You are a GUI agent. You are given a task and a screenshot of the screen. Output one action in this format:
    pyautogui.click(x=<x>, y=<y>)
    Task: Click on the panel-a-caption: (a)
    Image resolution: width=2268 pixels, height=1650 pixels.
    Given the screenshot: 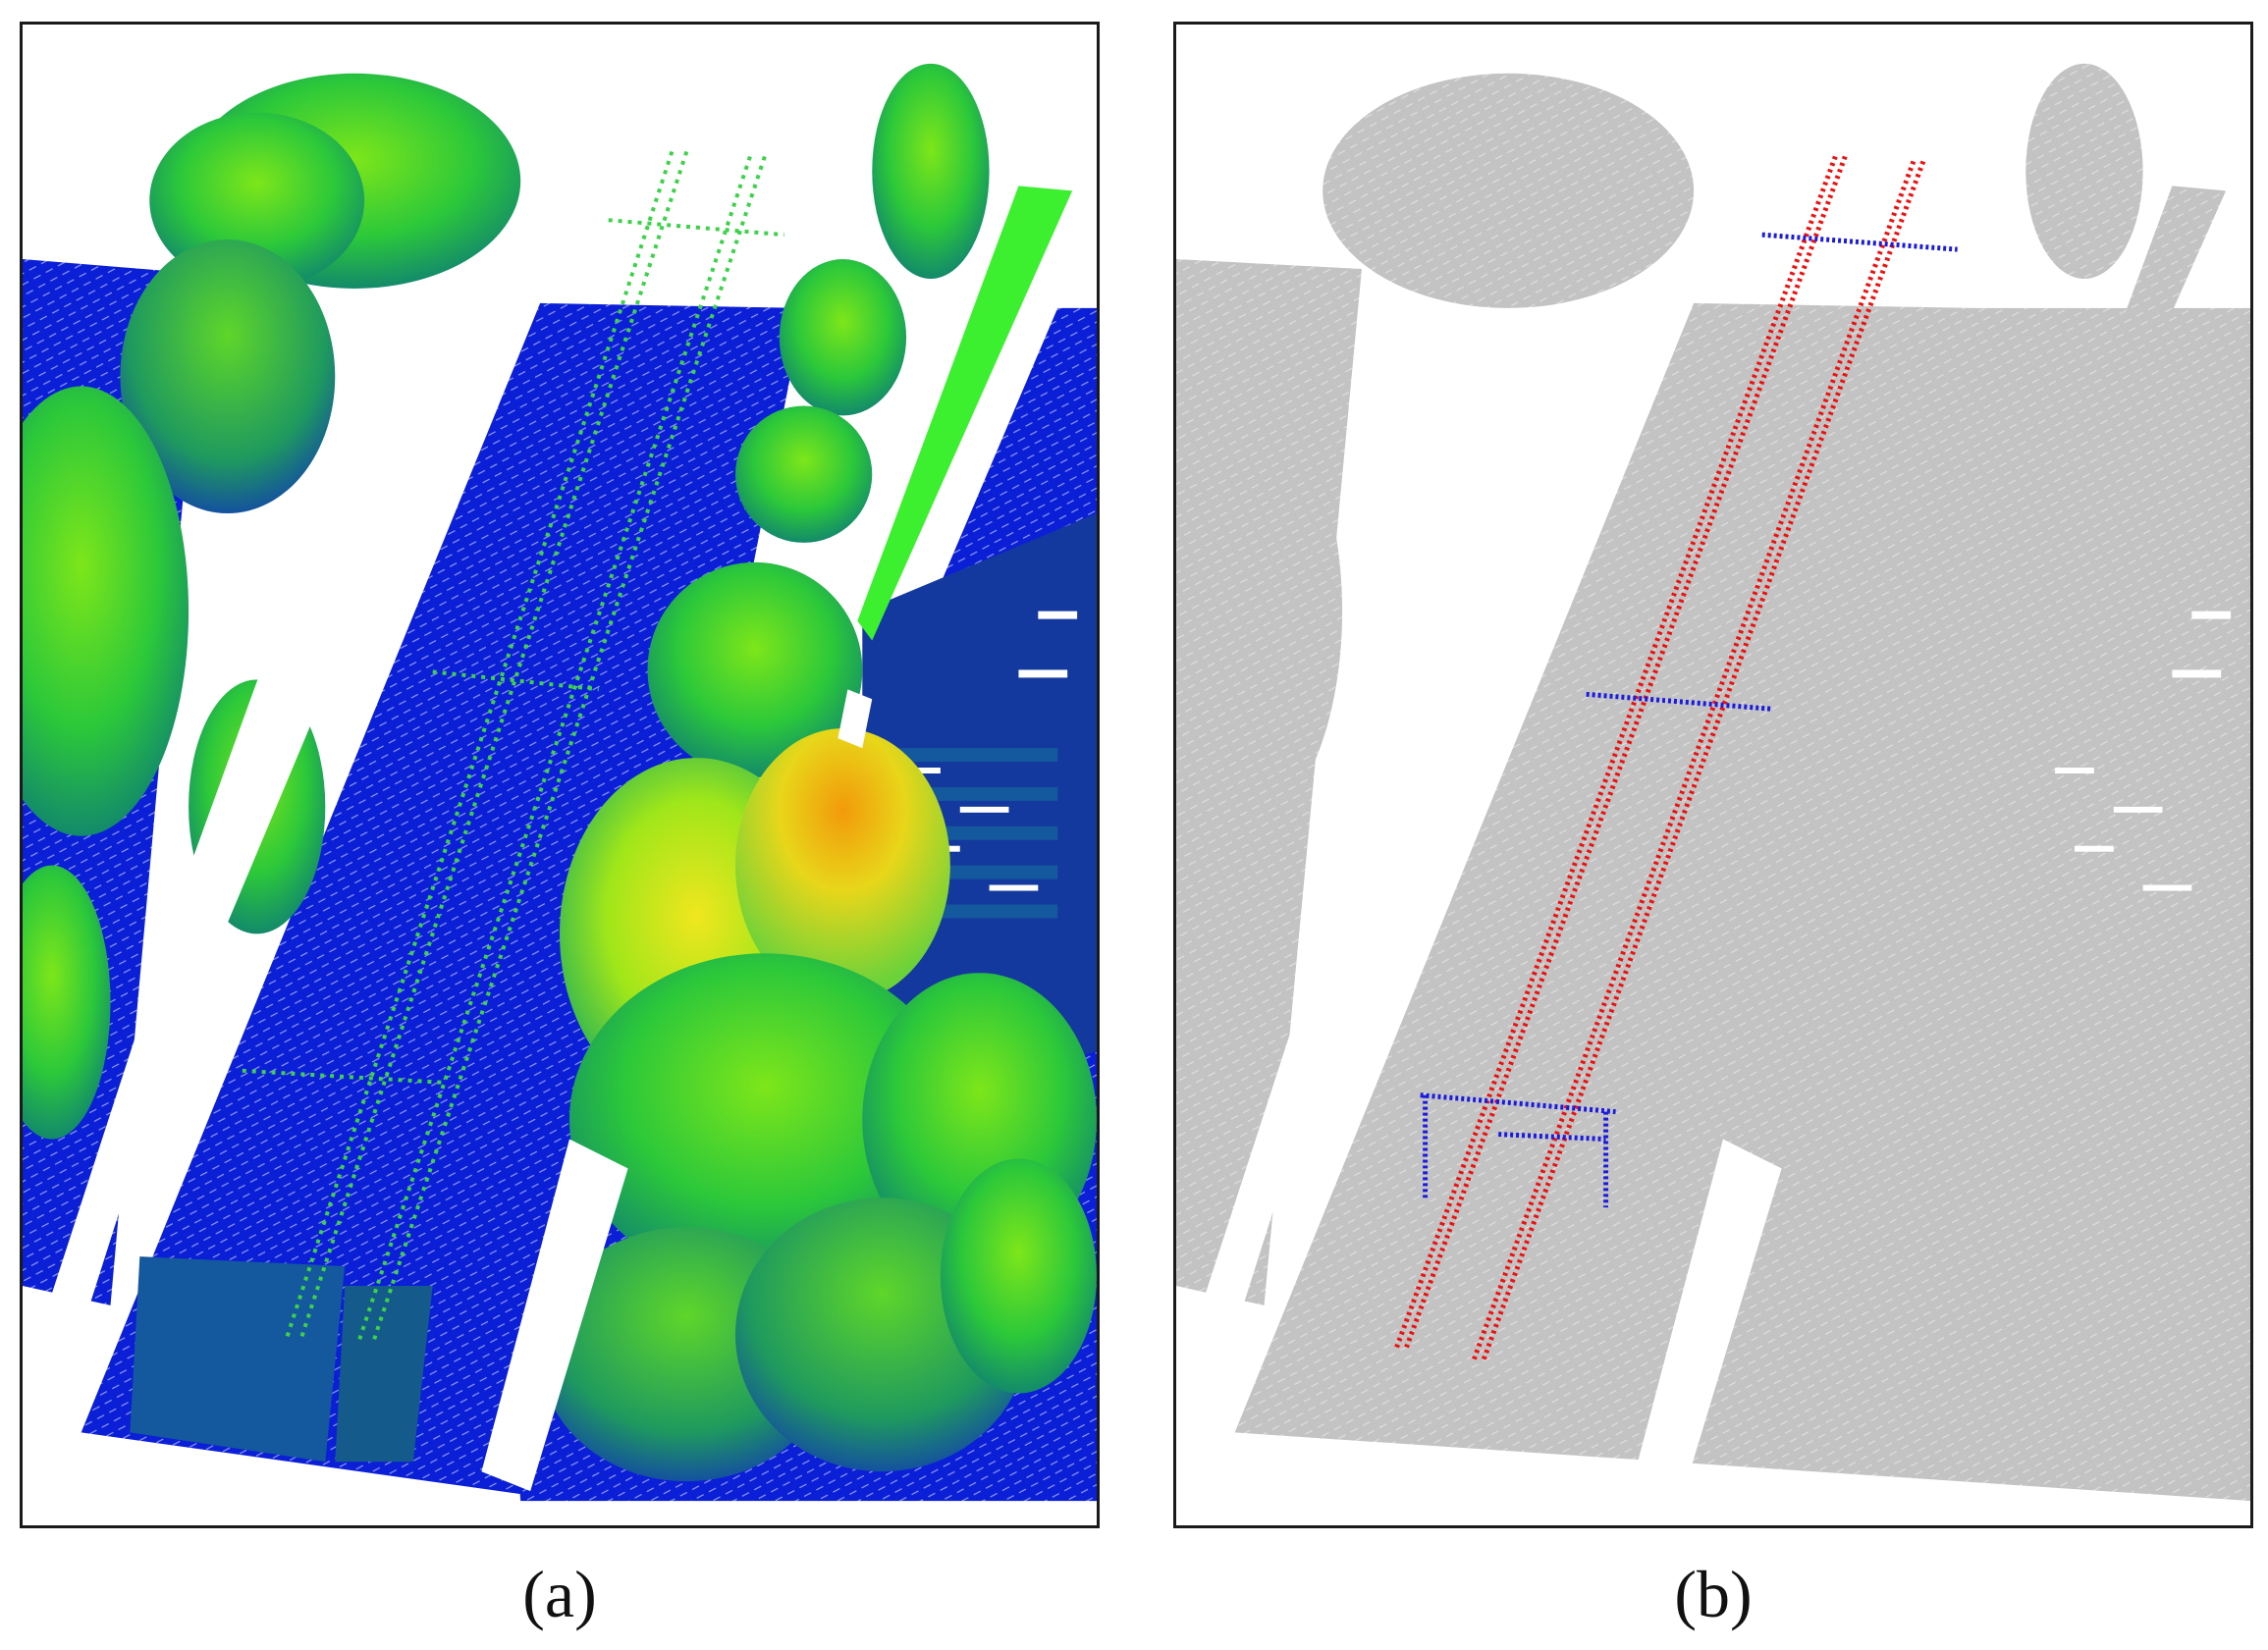 What is the action you would take?
    pyautogui.click(x=560, y=1594)
    